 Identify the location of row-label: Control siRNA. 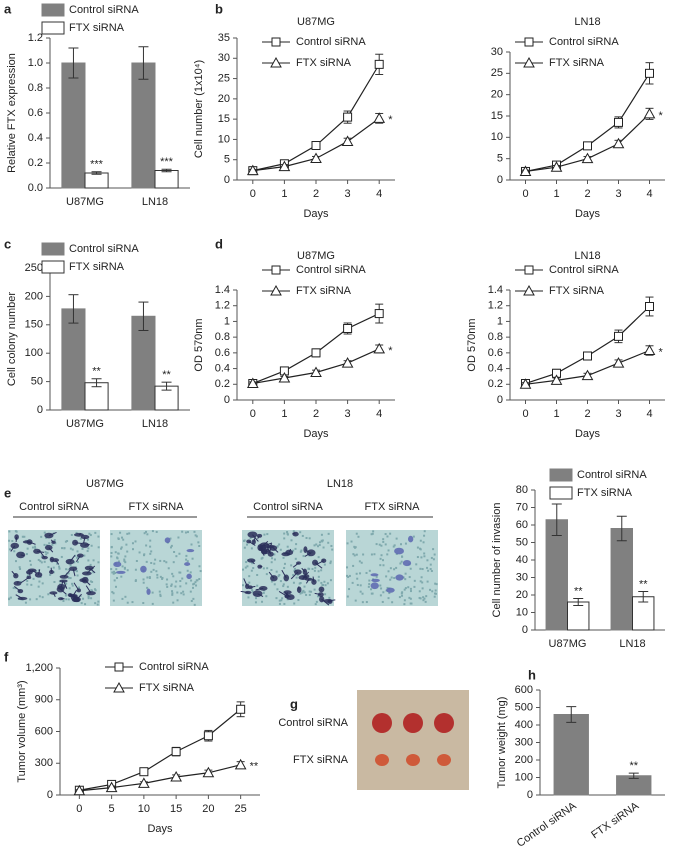
(313, 723).